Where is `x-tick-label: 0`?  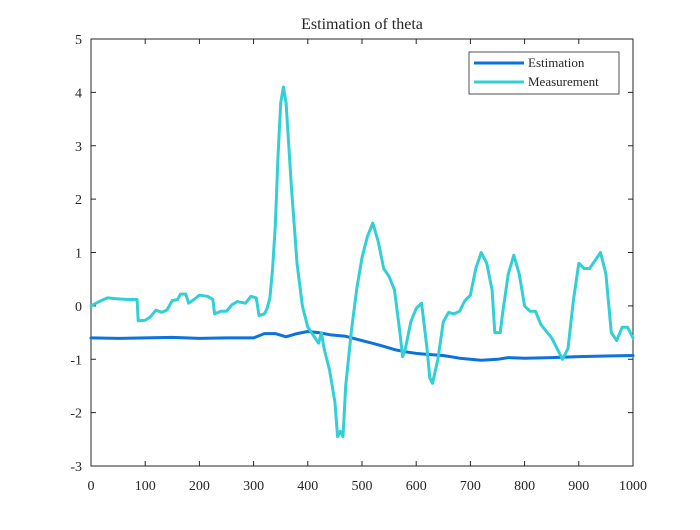
x-tick-label: 0 is located at coordinates (91, 486).